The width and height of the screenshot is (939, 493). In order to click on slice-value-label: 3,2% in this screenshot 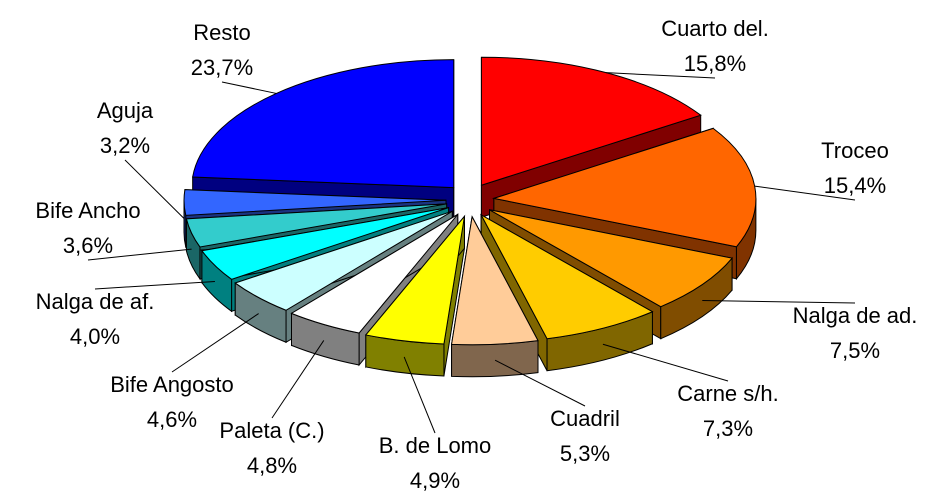, I will do `click(125, 145)`.